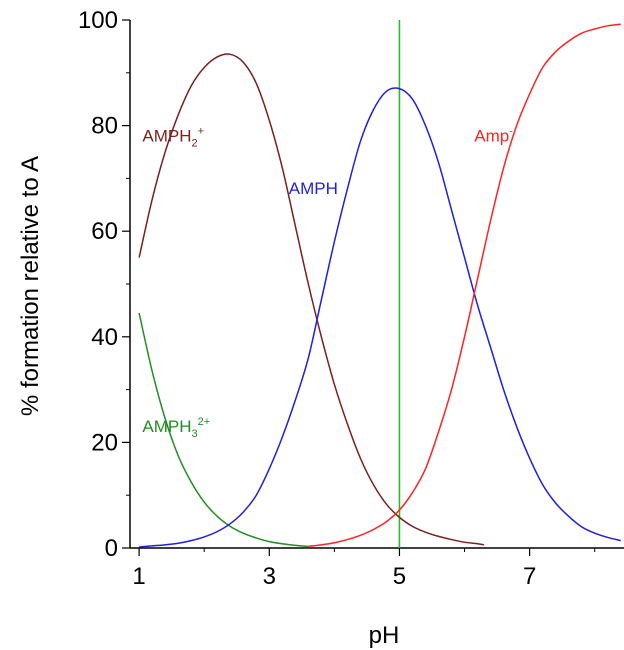  What do you see at coordinates (313, 188) in the screenshot?
I see `series-label-2: AMPH` at bounding box center [313, 188].